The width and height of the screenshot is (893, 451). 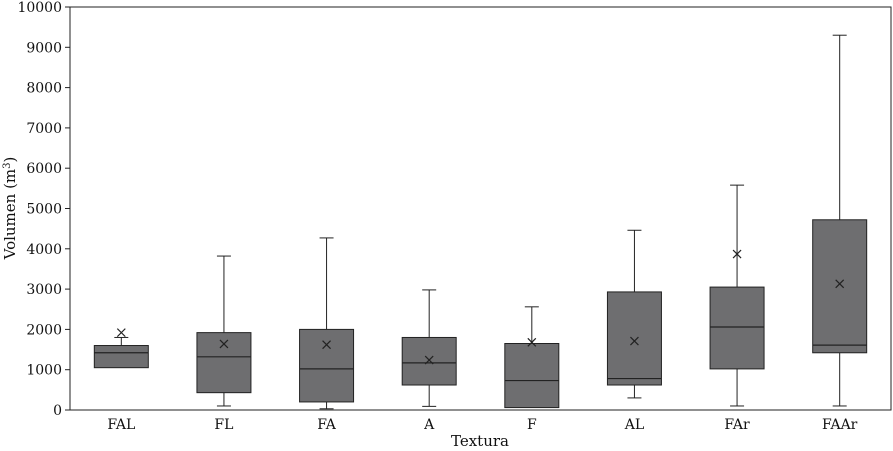 What do you see at coordinates (57, 411) in the screenshot?
I see `y-tick-label: 0` at bounding box center [57, 411].